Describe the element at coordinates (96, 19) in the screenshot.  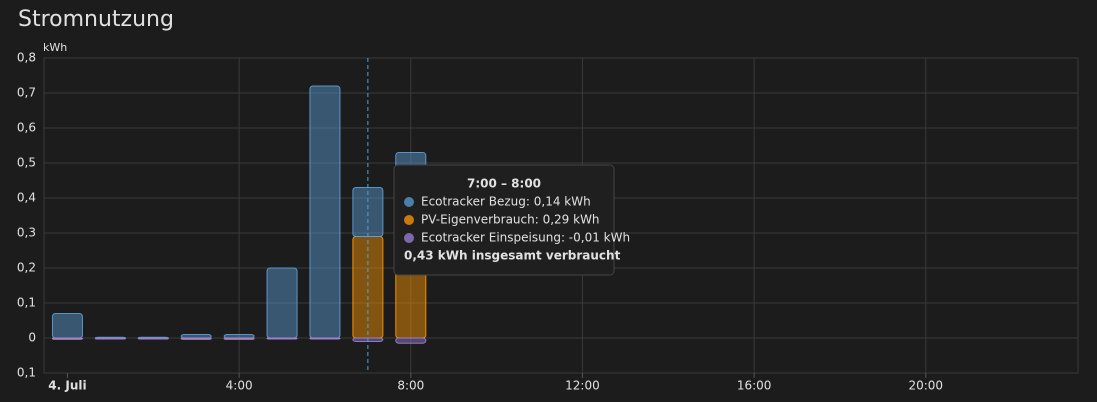
I see `card-title: Stromnutzung` at that location.